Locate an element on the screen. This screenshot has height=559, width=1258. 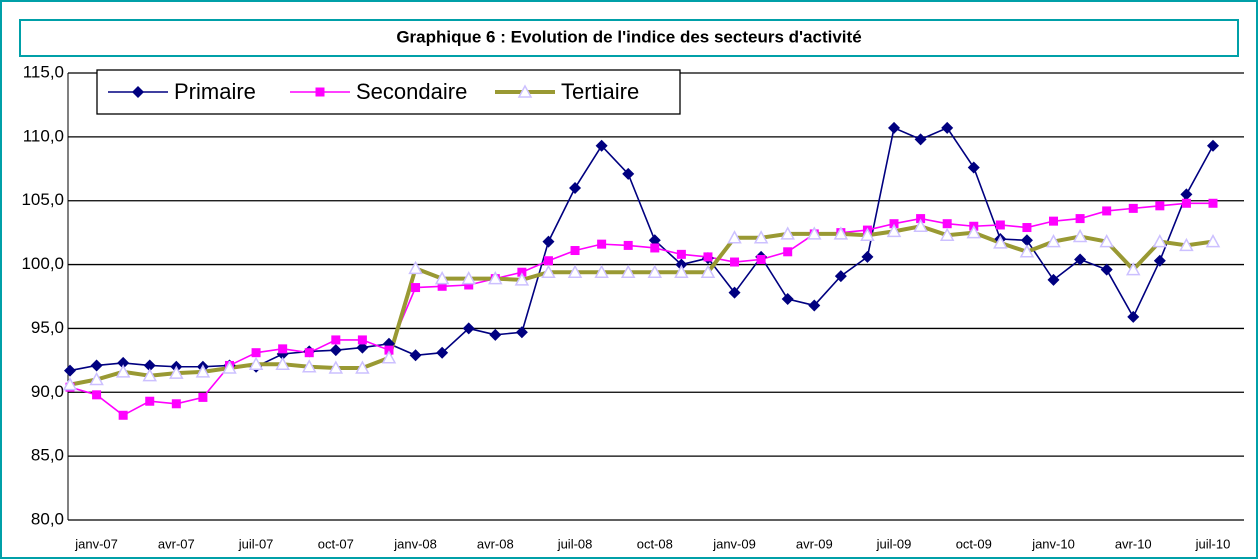
x-tick-label: juil-10 is located at coordinates (1213, 543).